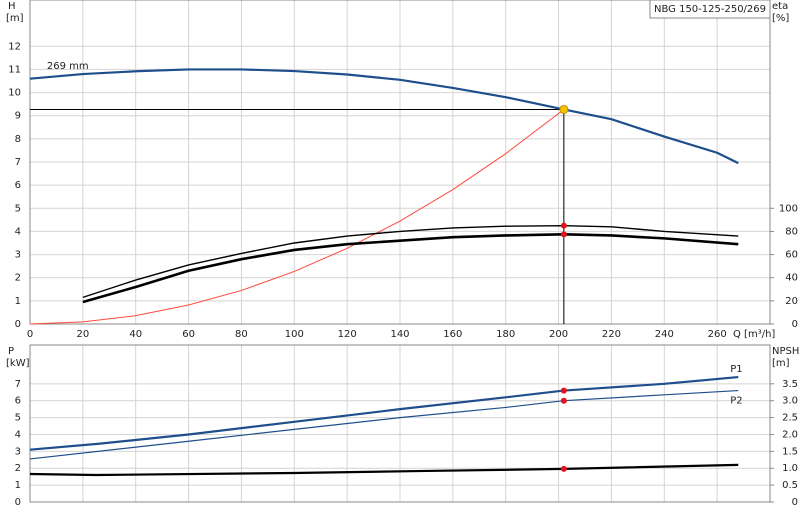 The width and height of the screenshot is (800, 520). Describe the element at coordinates (790, 384) in the screenshot. I see `y2-tick-label: 3.5` at that location.